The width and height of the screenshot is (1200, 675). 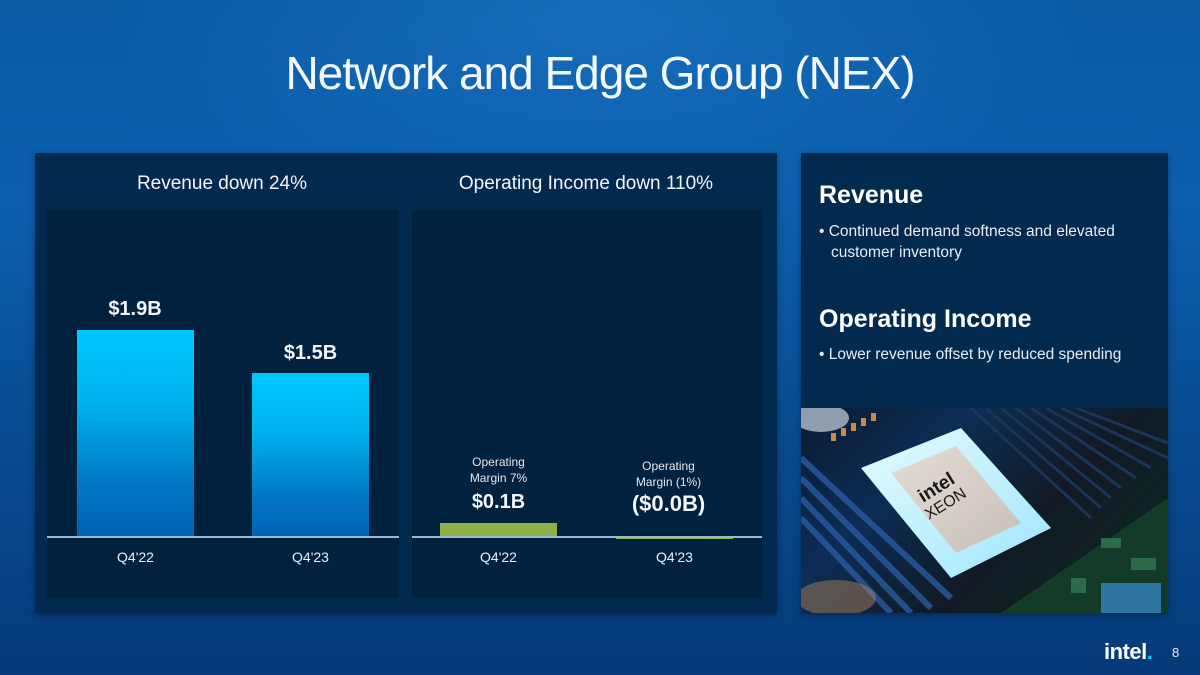 What do you see at coordinates (674, 557) in the screenshot?
I see `oi-category-q4-23: Q4'23` at bounding box center [674, 557].